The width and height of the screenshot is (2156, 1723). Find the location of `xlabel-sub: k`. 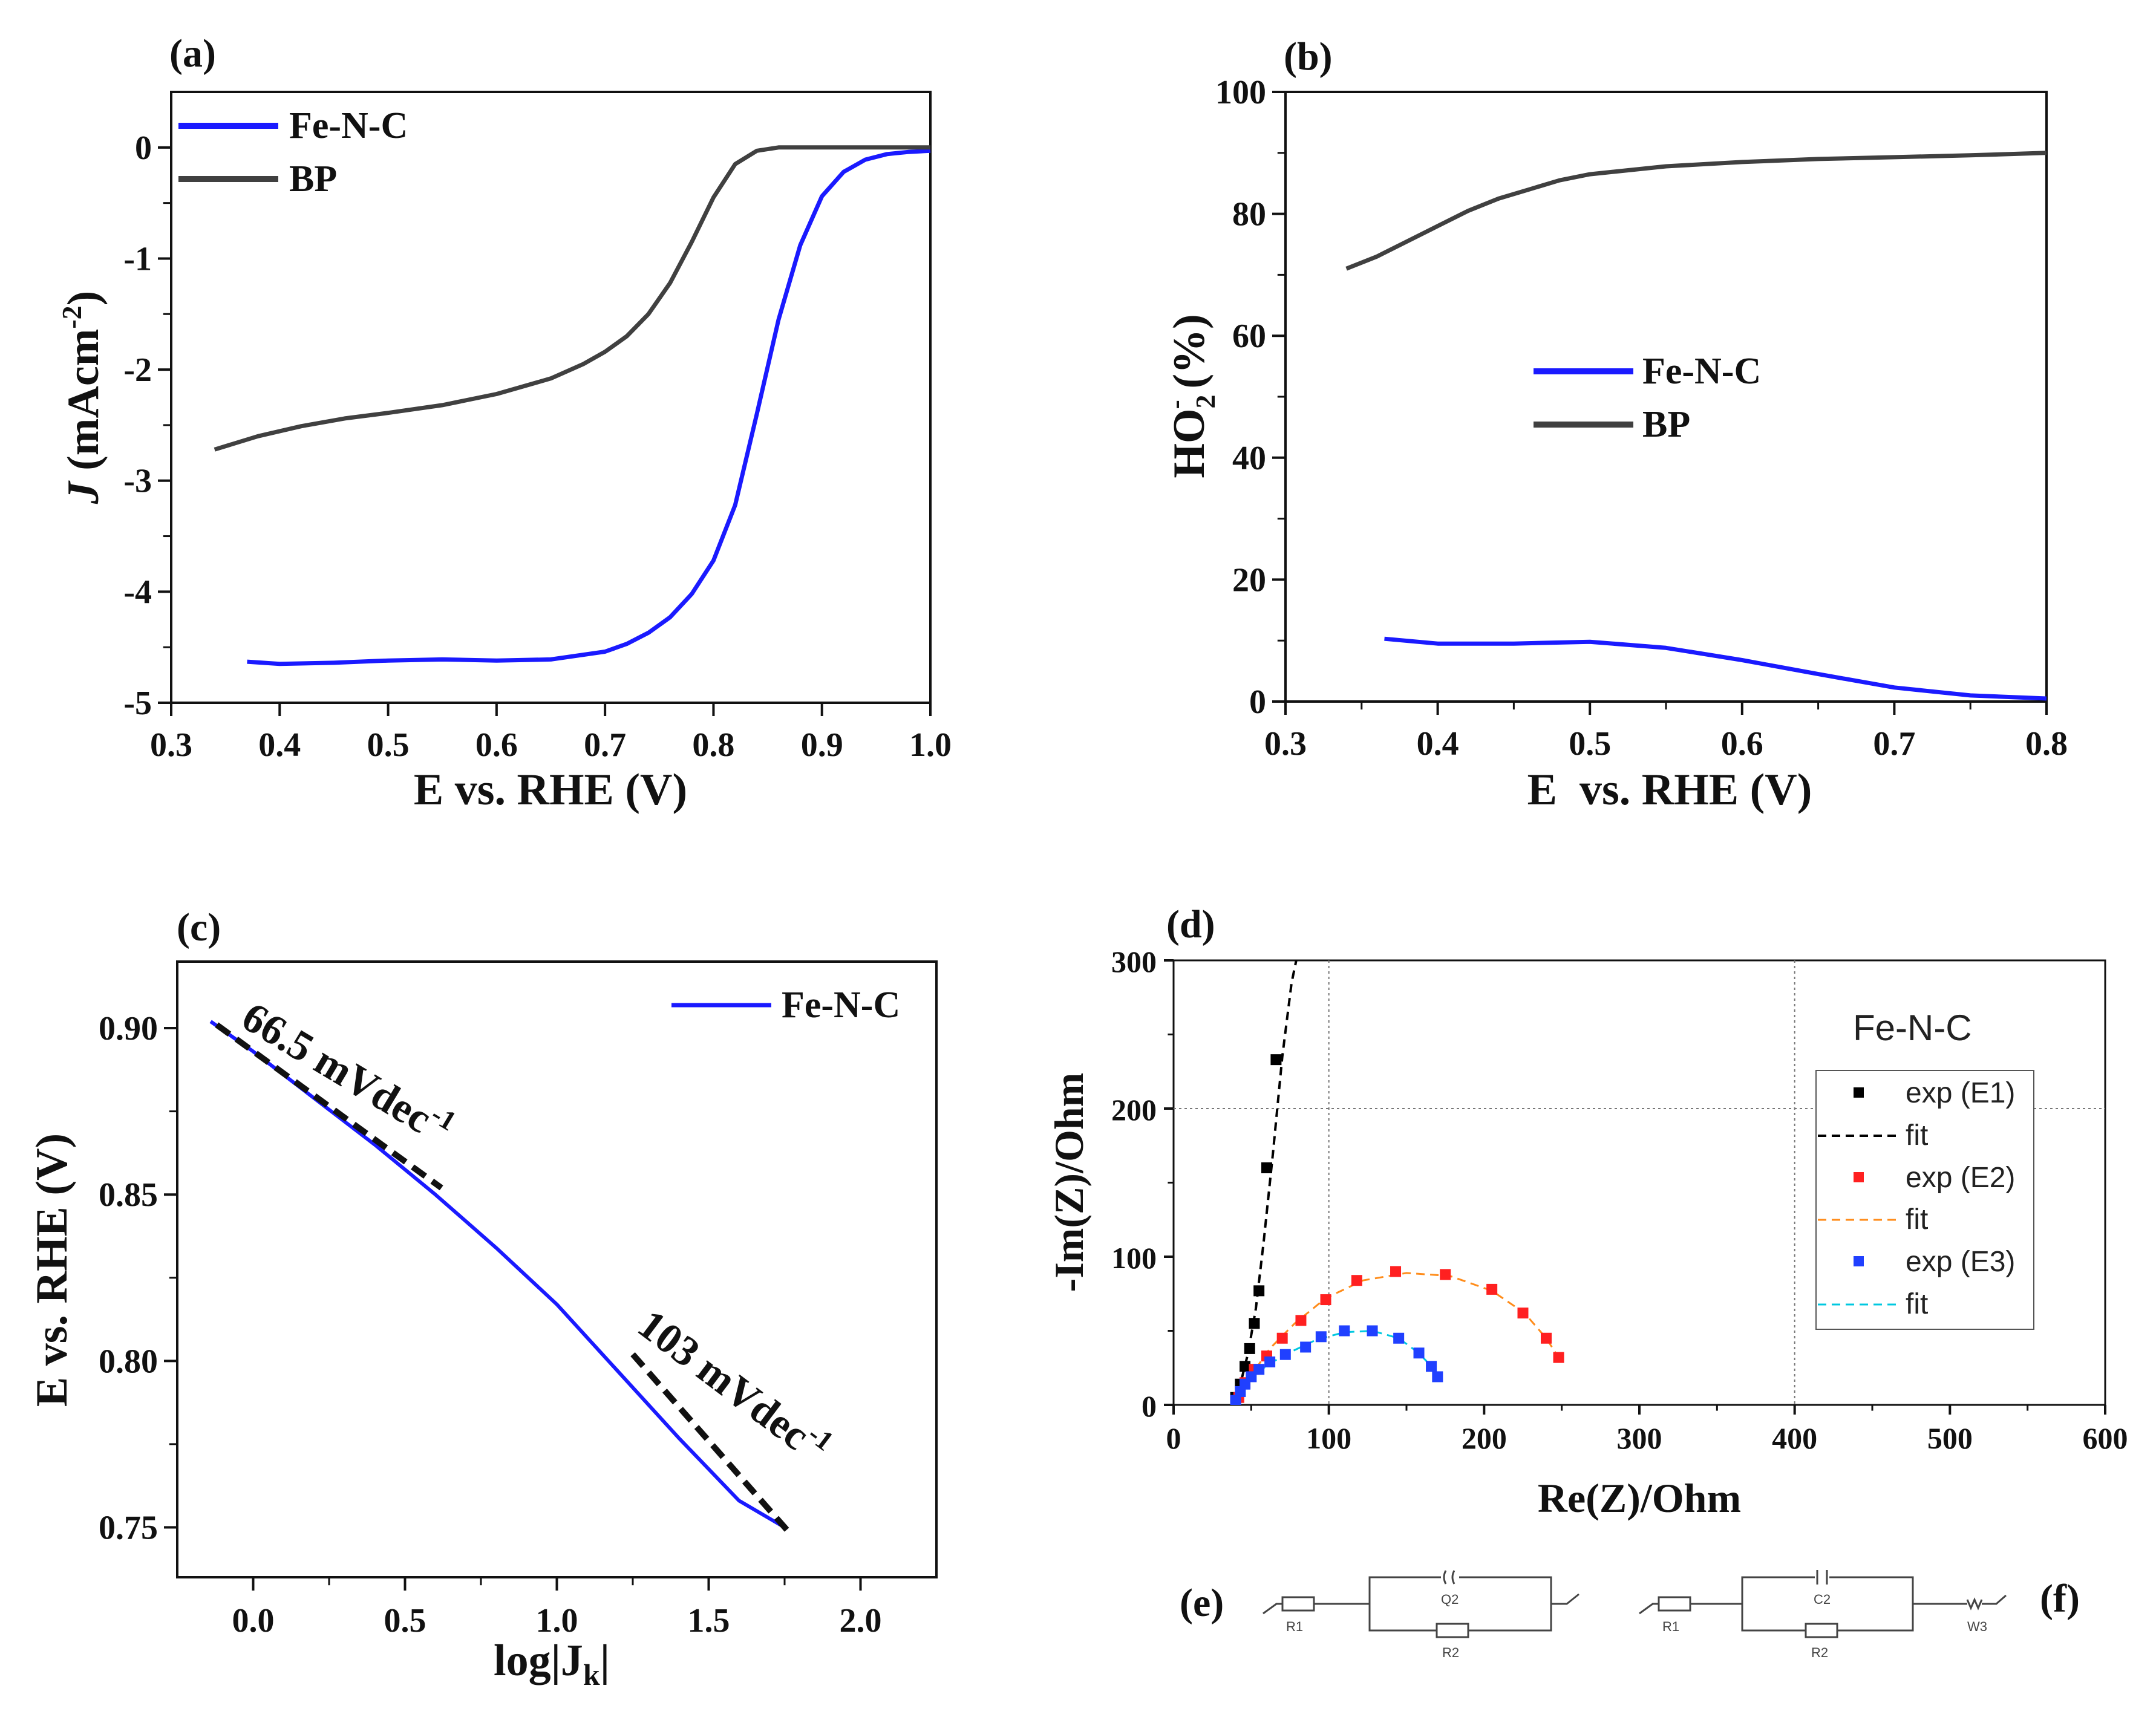

xlabel-sub: k is located at coordinates (591, 1675).